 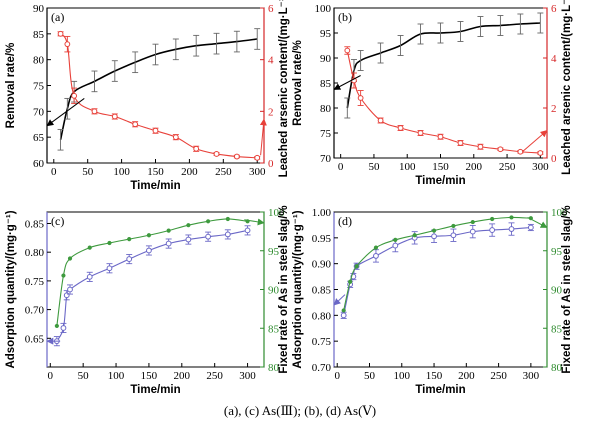 What do you see at coordinates (271, 112) in the screenshot?
I see `y2-tick-label: 2` at bounding box center [271, 112].